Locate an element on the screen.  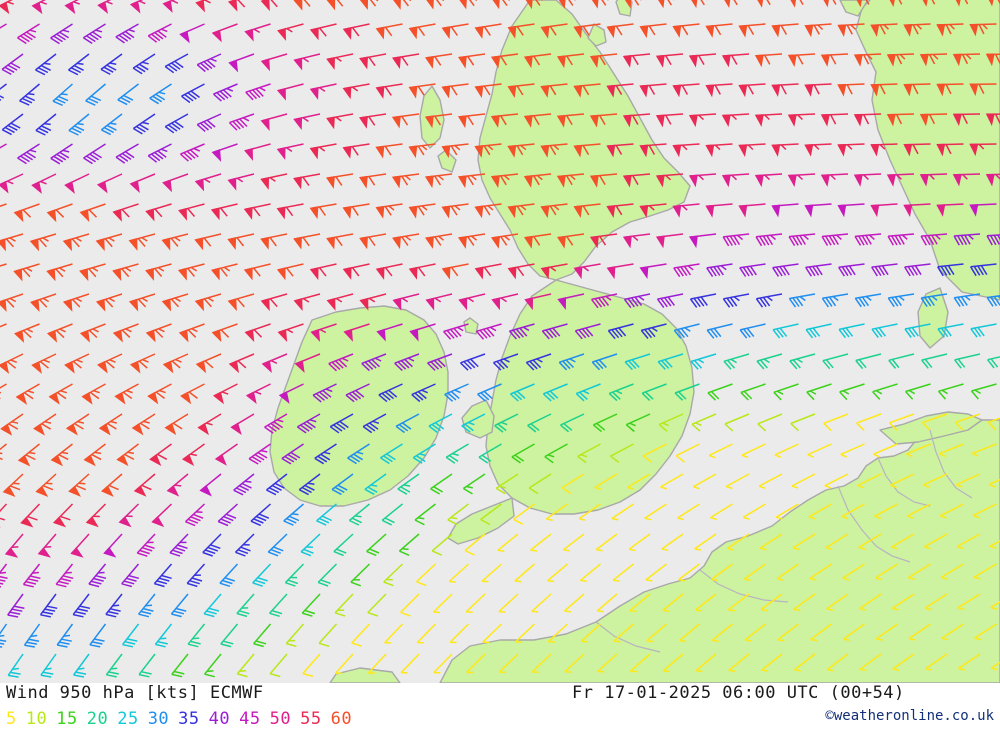
legend-value-55: 55 is located at coordinates (311, 719).